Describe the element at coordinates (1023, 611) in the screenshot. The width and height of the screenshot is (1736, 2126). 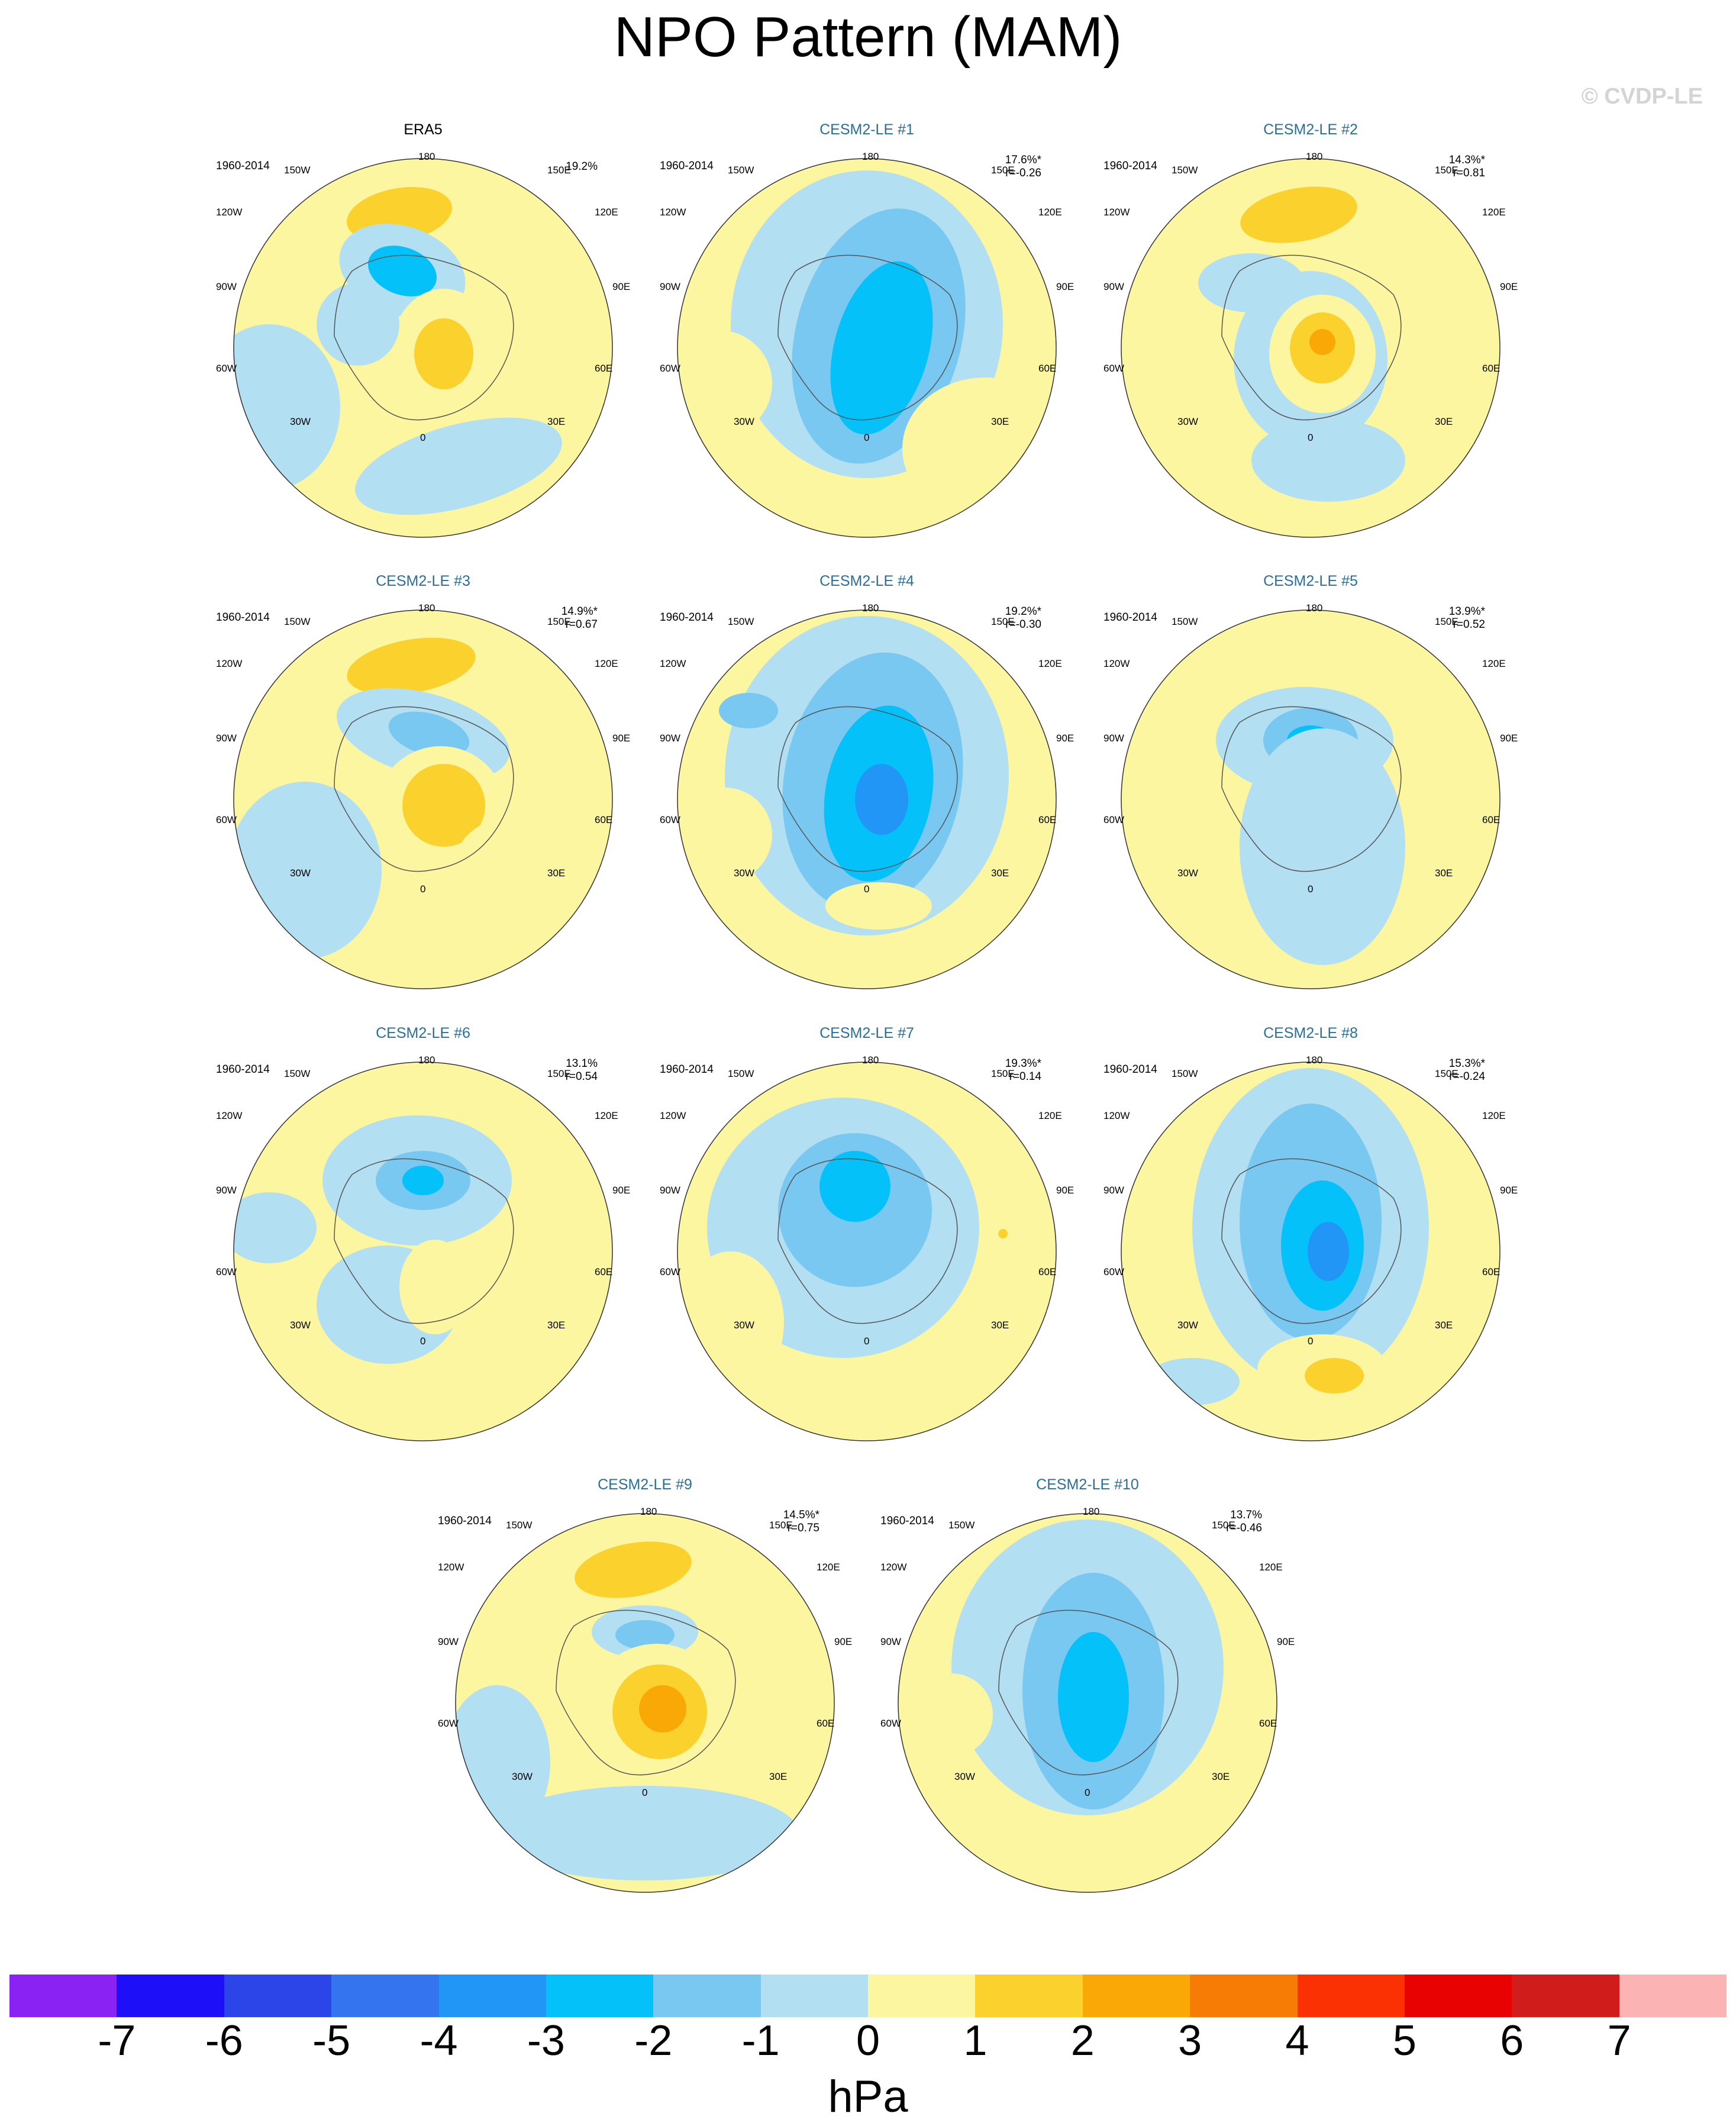
I see `variance-explained: 19.2%*` at that location.